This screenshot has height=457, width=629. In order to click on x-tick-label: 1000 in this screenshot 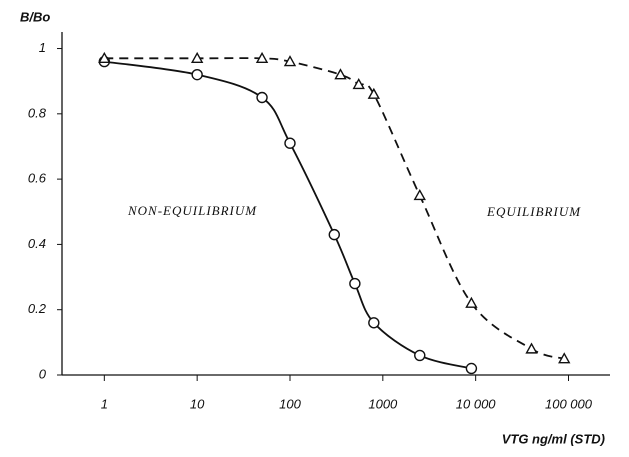, I will do `click(383, 403)`.